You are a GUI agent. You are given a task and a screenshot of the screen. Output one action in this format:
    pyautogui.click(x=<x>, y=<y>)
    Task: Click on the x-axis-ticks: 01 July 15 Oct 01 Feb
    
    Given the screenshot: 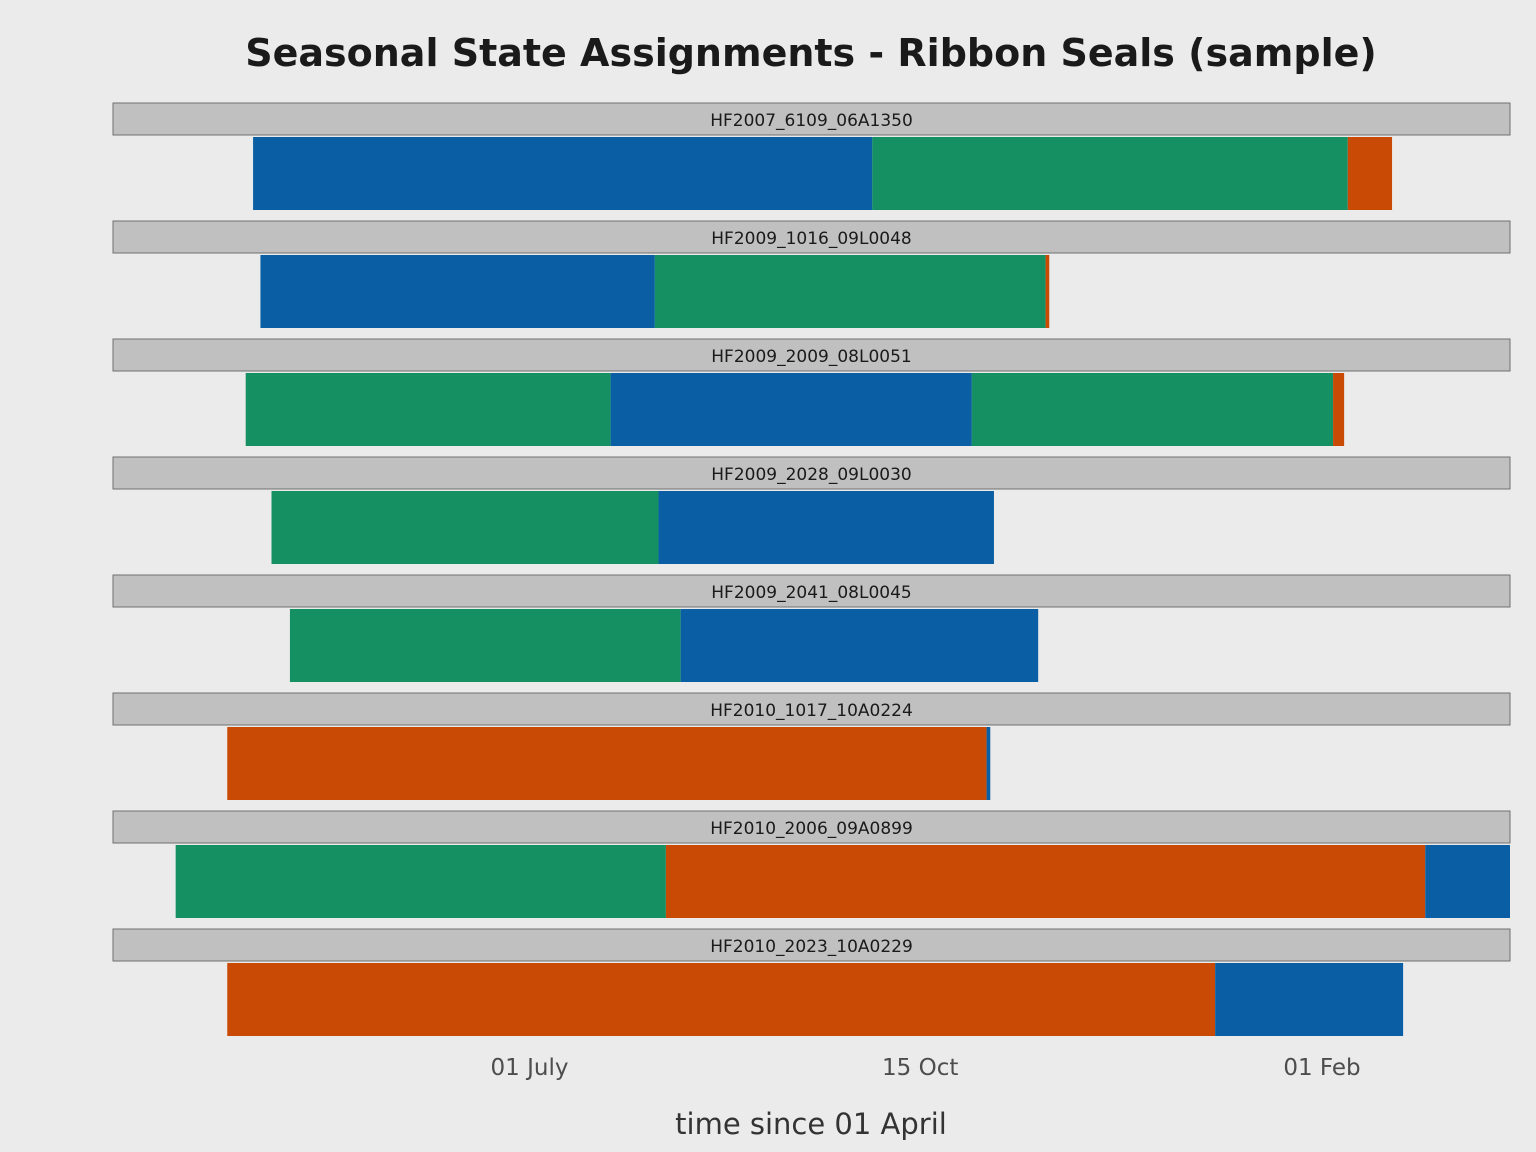 What is the action you would take?
    pyautogui.click(x=926, y=1068)
    